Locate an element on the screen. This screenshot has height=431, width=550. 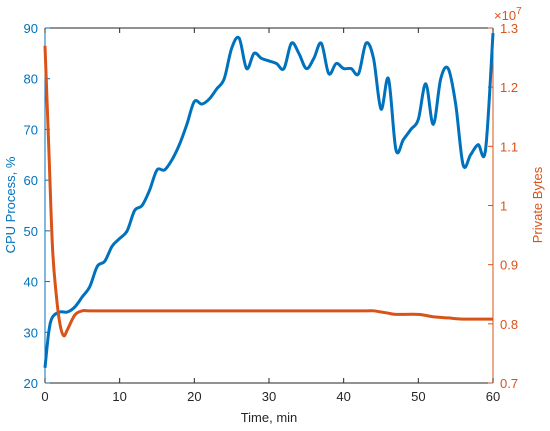
y-axis-label: CPU Process, % is located at coordinates (10, 204).